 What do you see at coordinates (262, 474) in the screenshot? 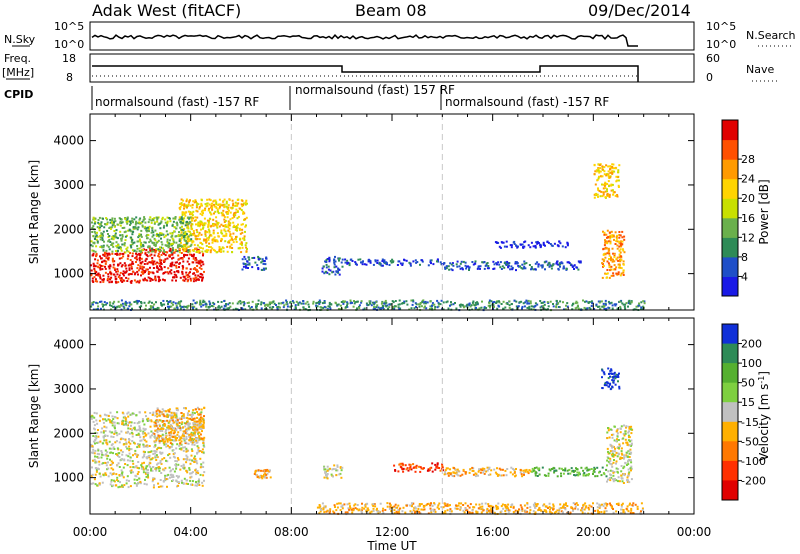
I see `echo-region` at bounding box center [262, 474].